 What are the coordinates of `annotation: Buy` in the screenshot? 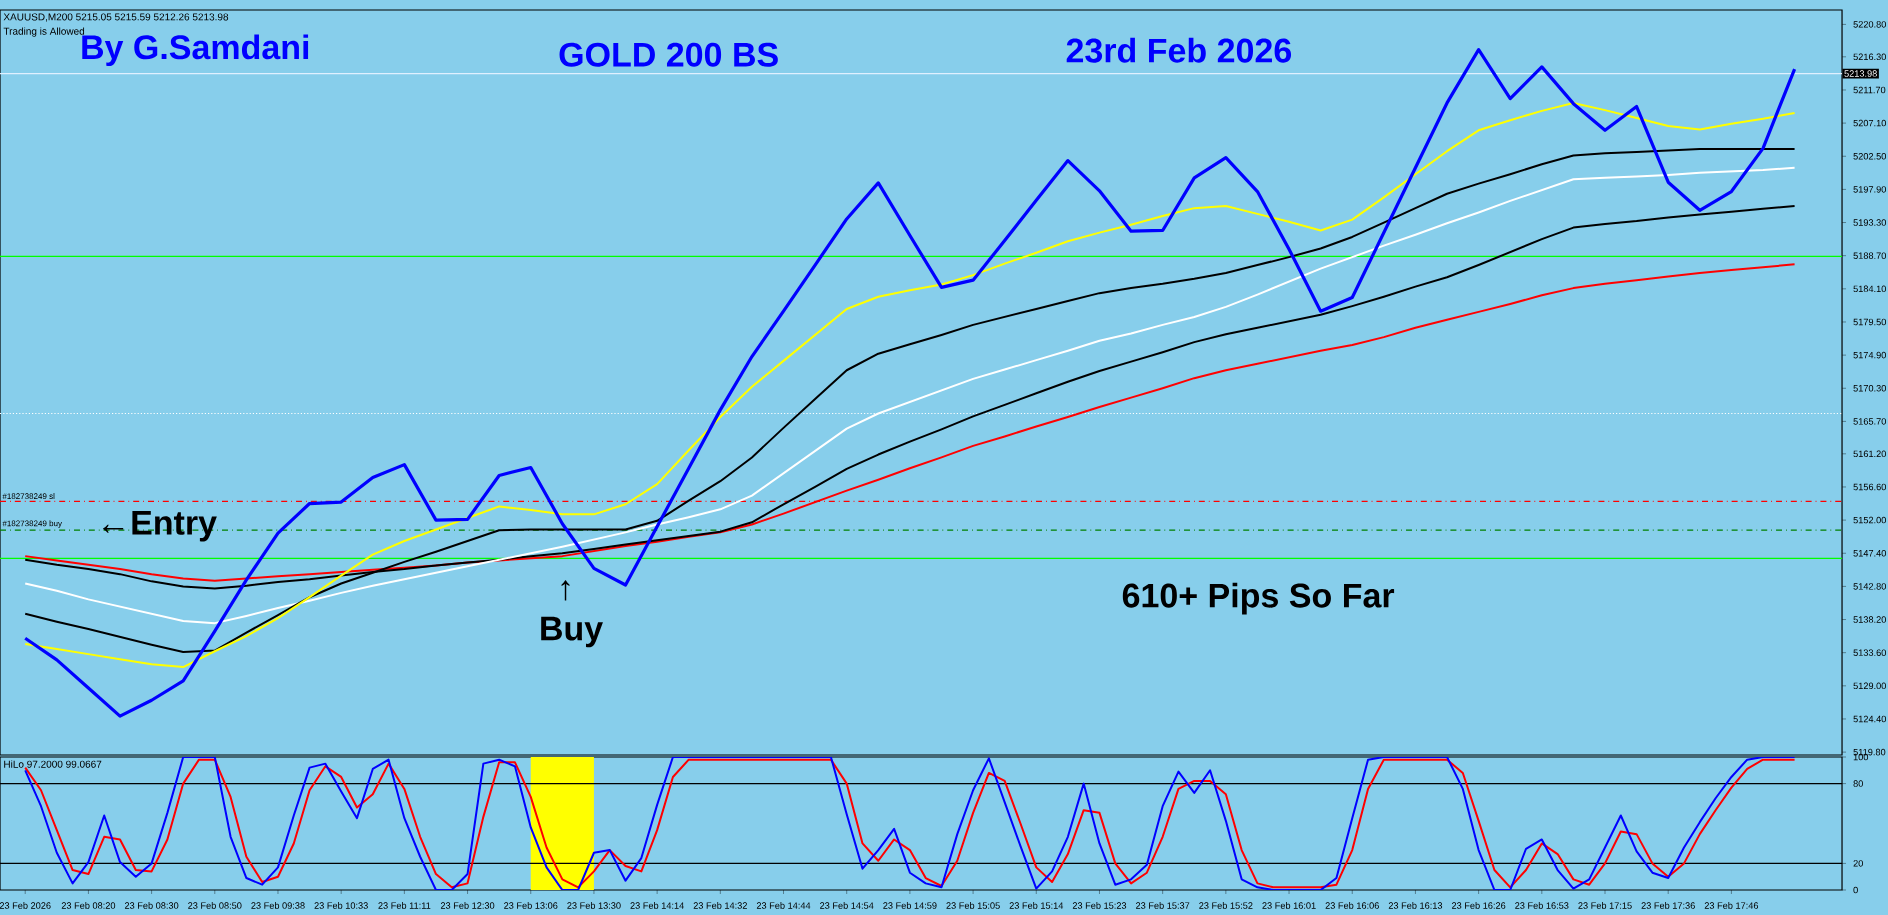 It's located at (572, 632).